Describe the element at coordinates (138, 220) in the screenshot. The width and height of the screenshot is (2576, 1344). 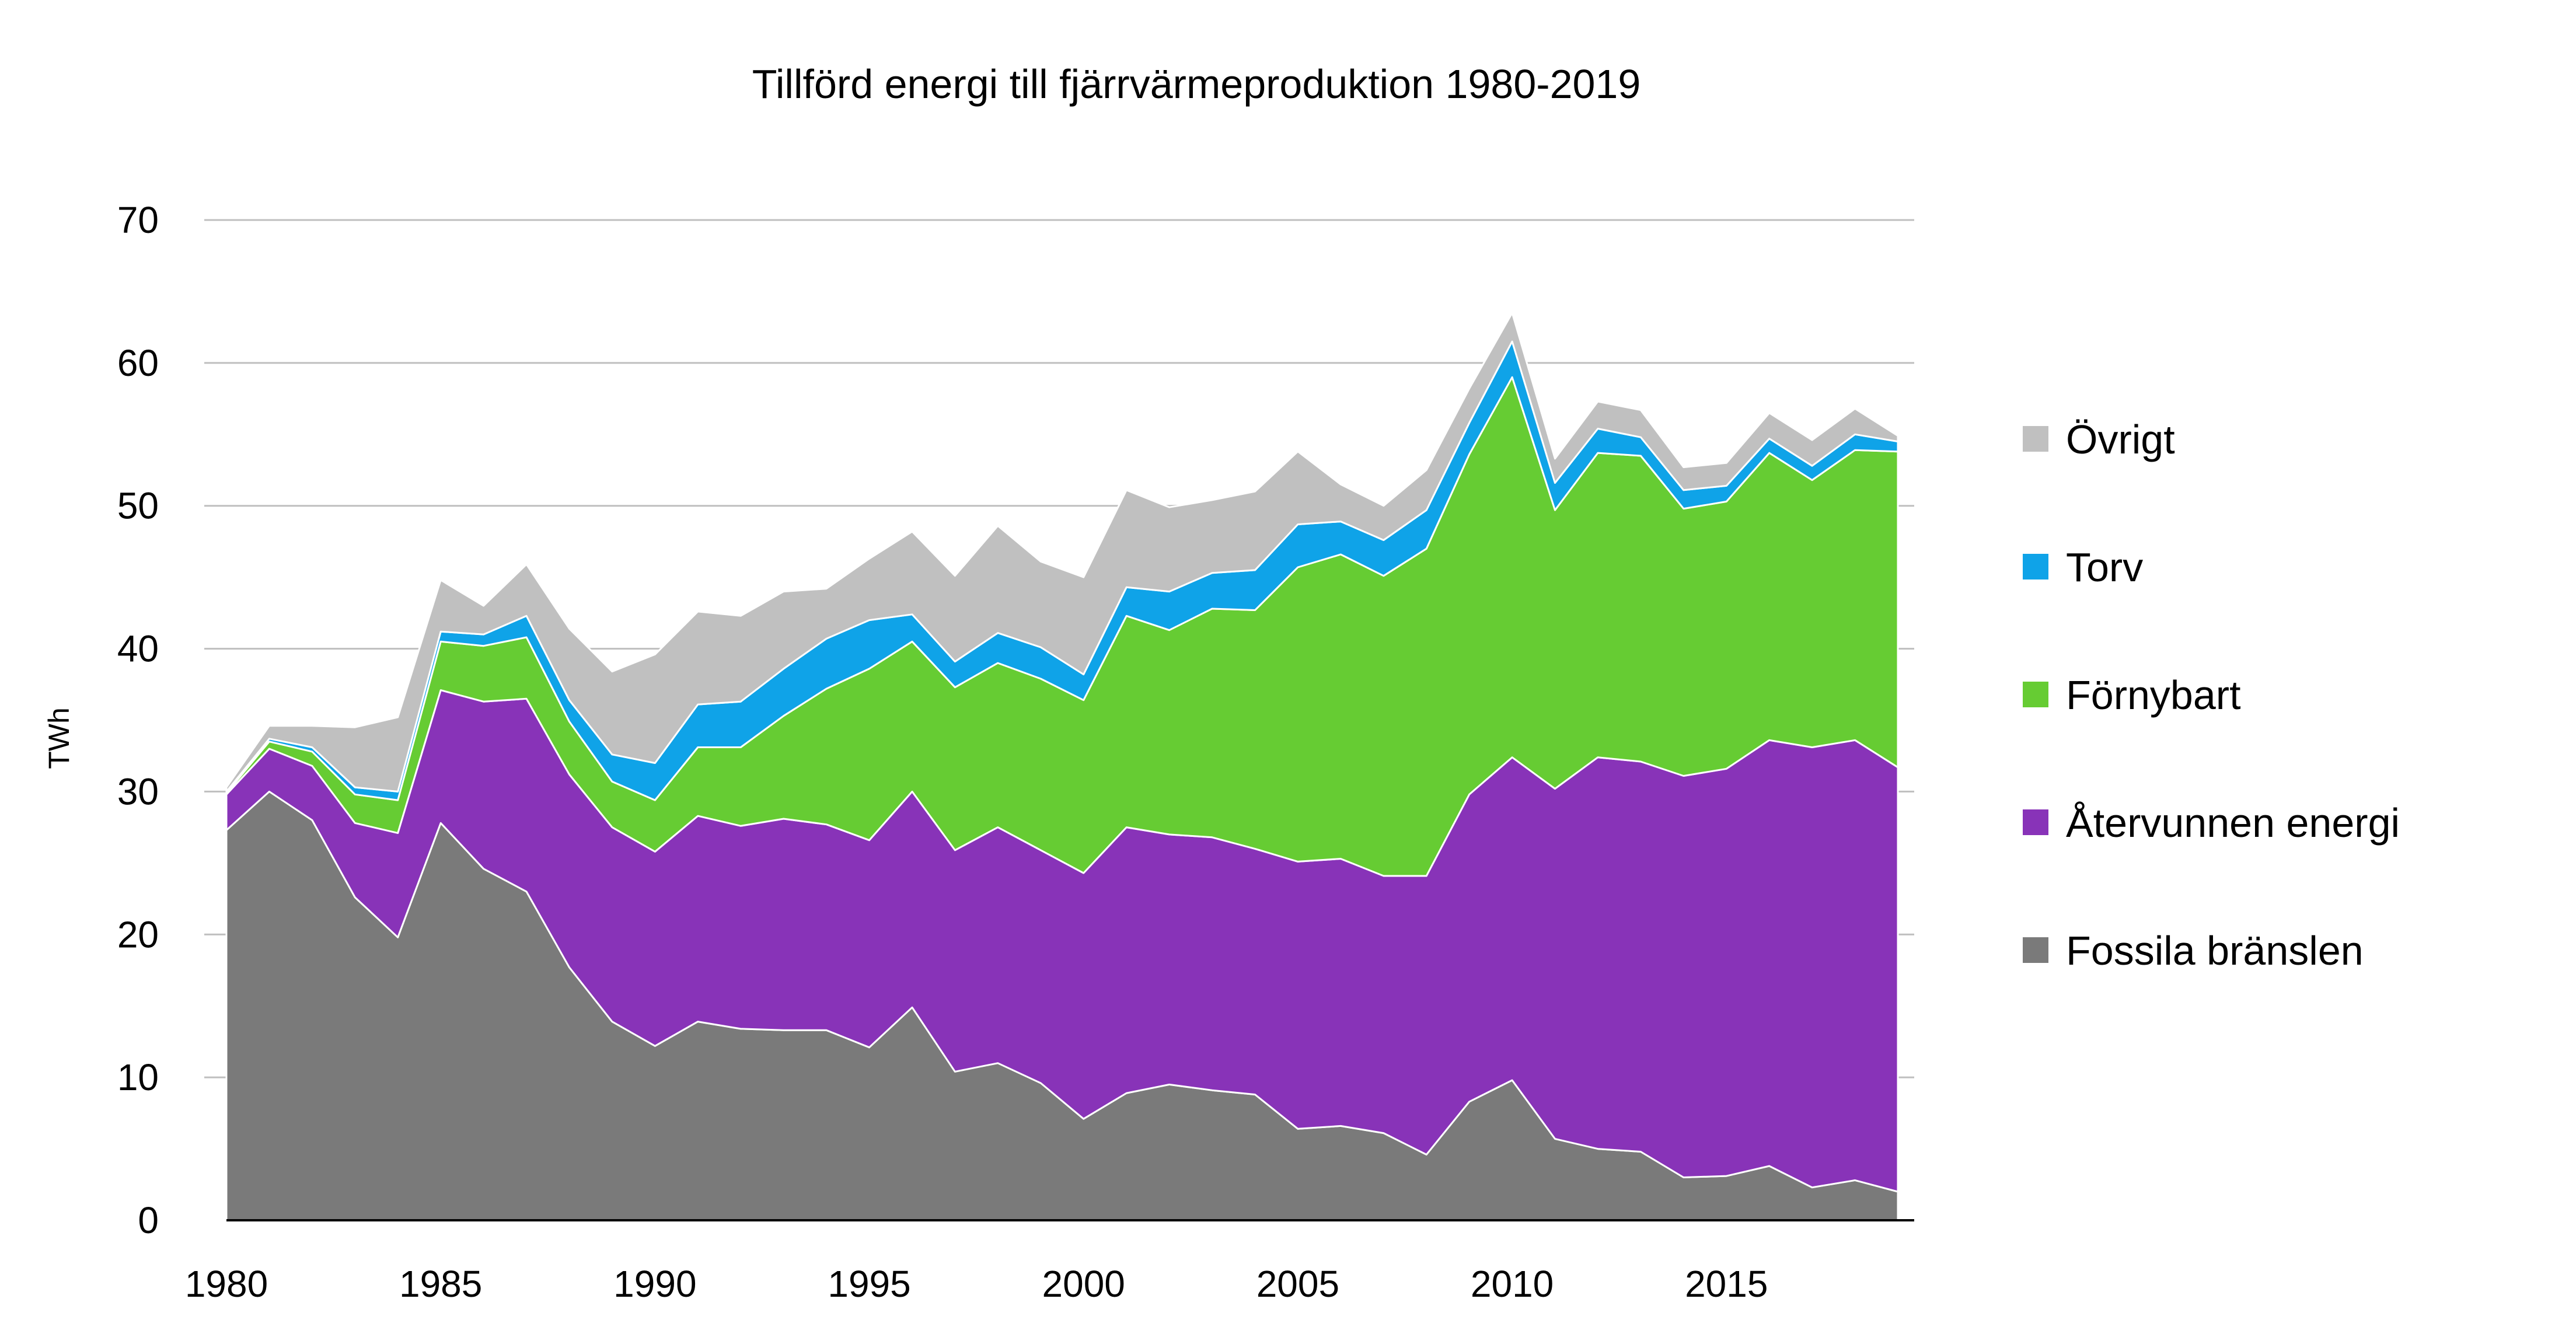
I see `y-tick-label: 70` at that location.